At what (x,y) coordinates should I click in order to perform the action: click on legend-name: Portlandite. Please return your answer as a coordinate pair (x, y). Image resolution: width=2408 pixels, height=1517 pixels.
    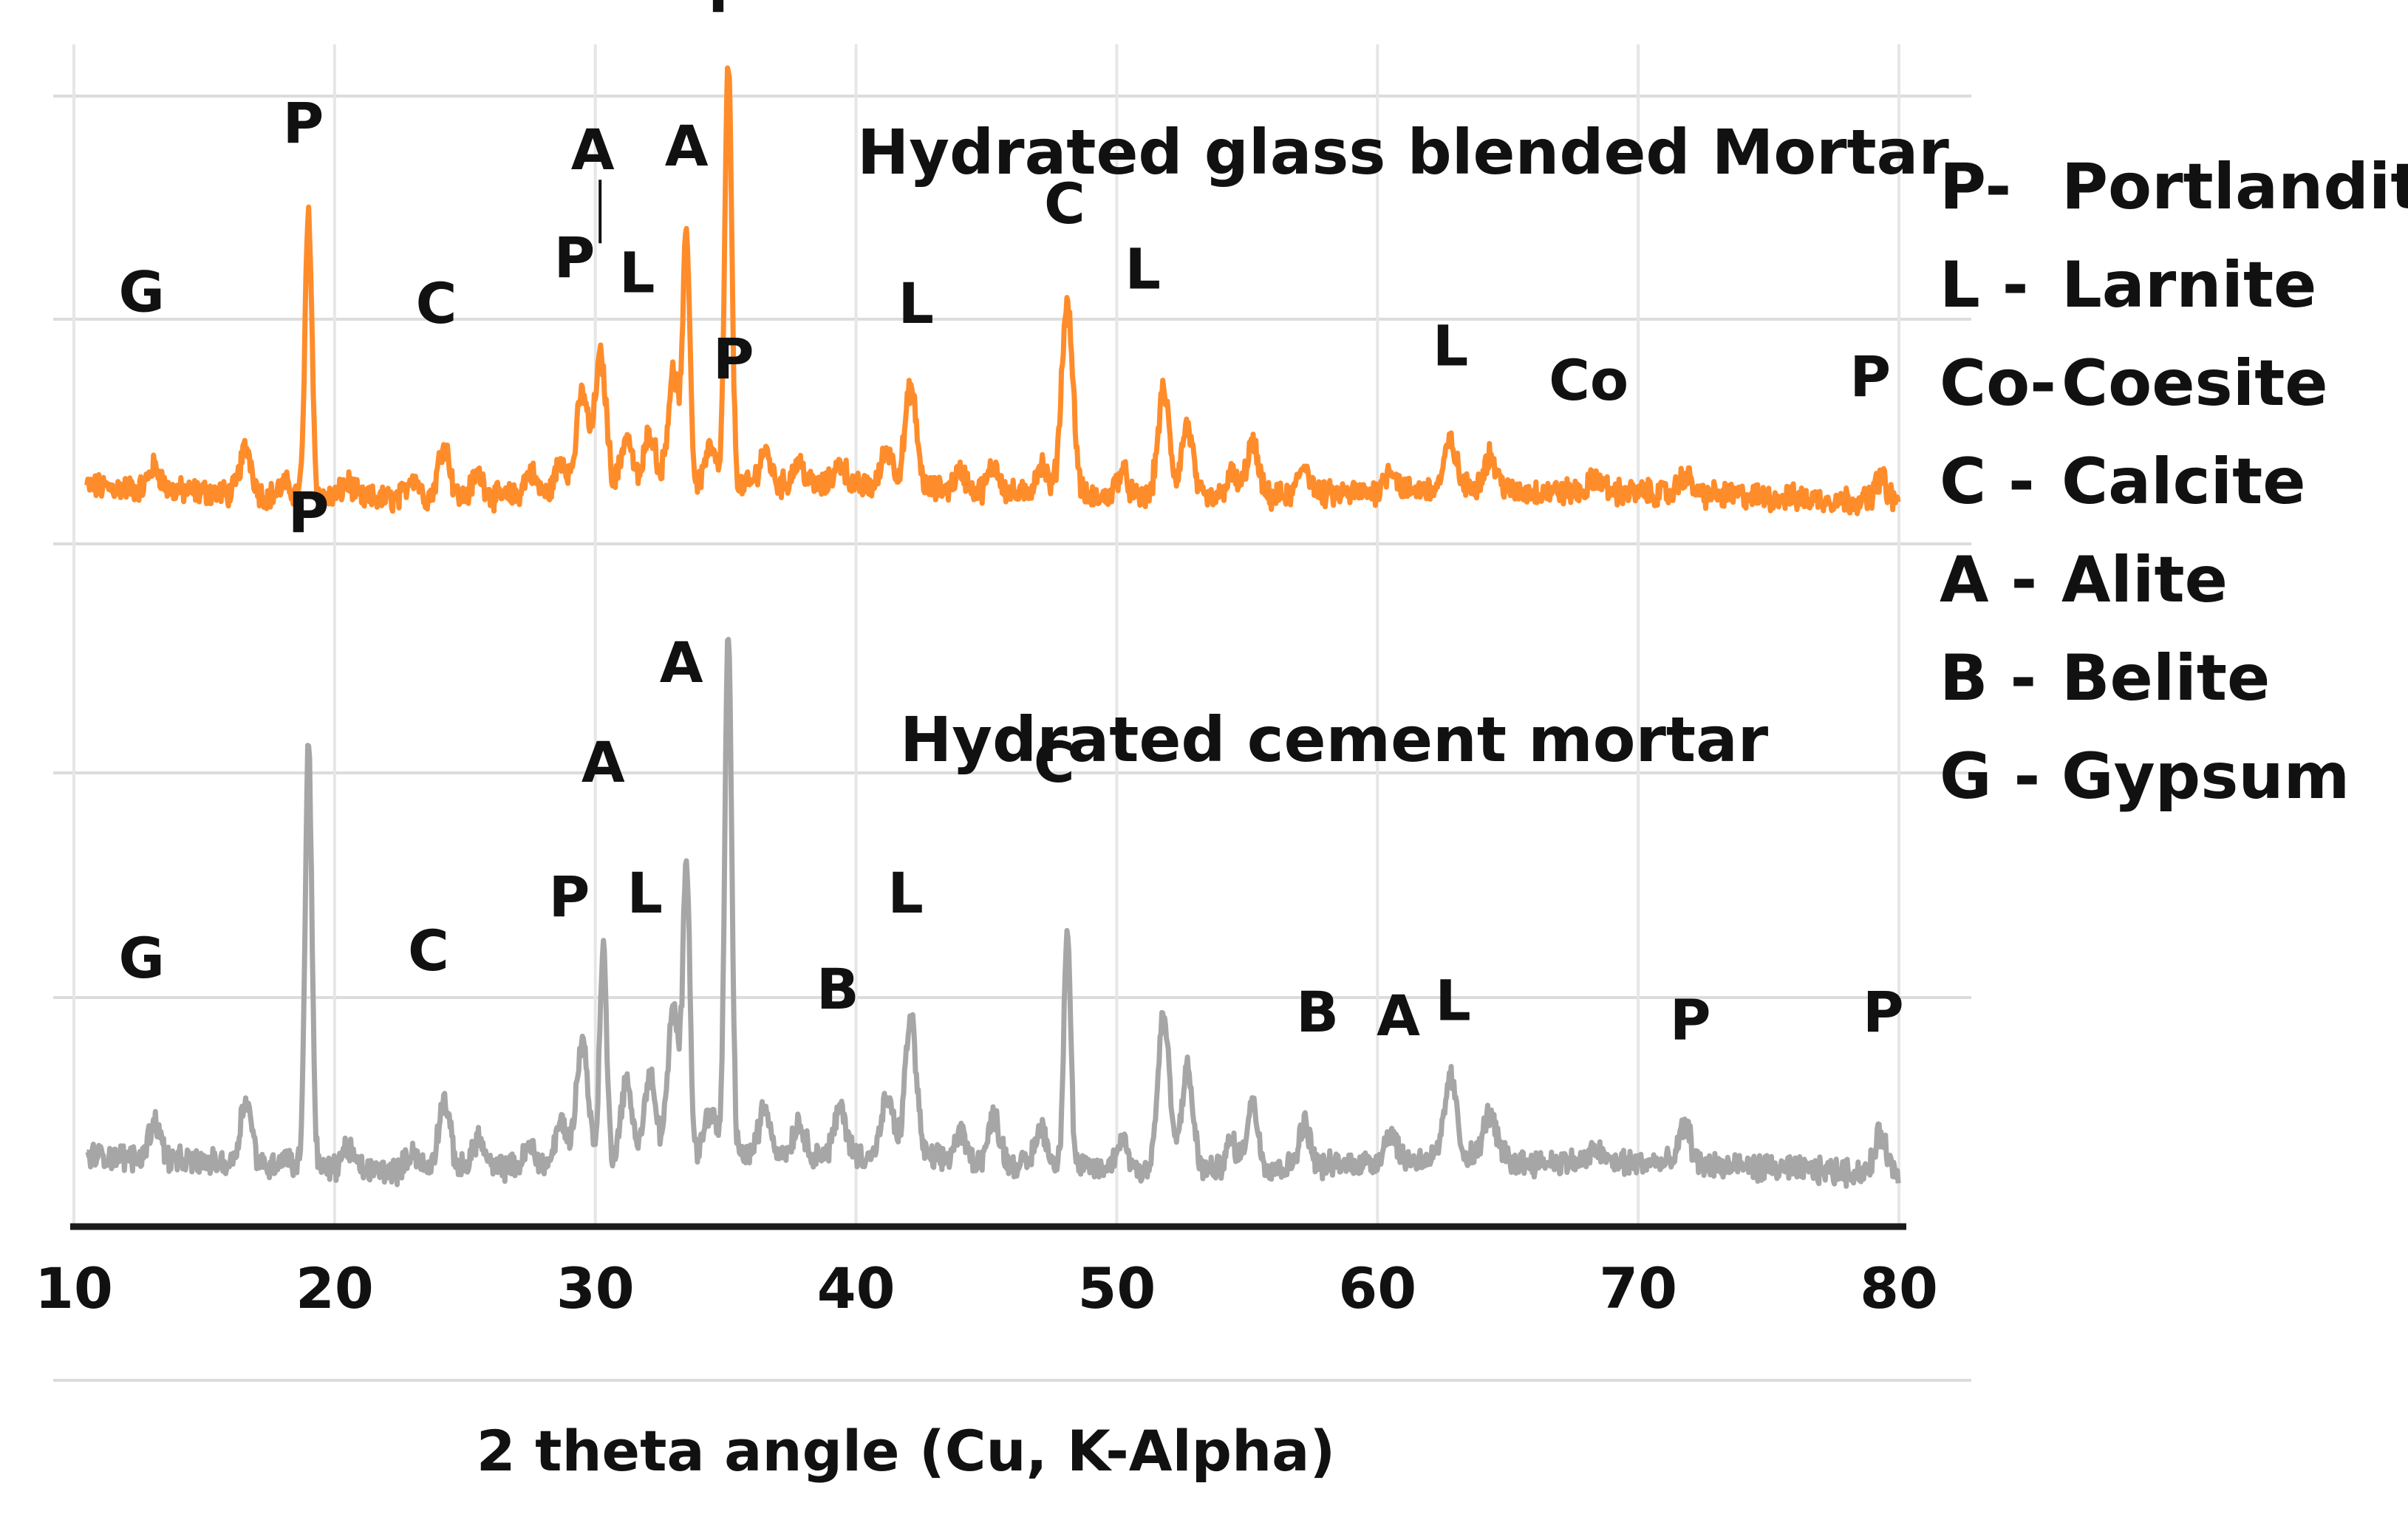
    Looking at the image, I should click on (2235, 187).